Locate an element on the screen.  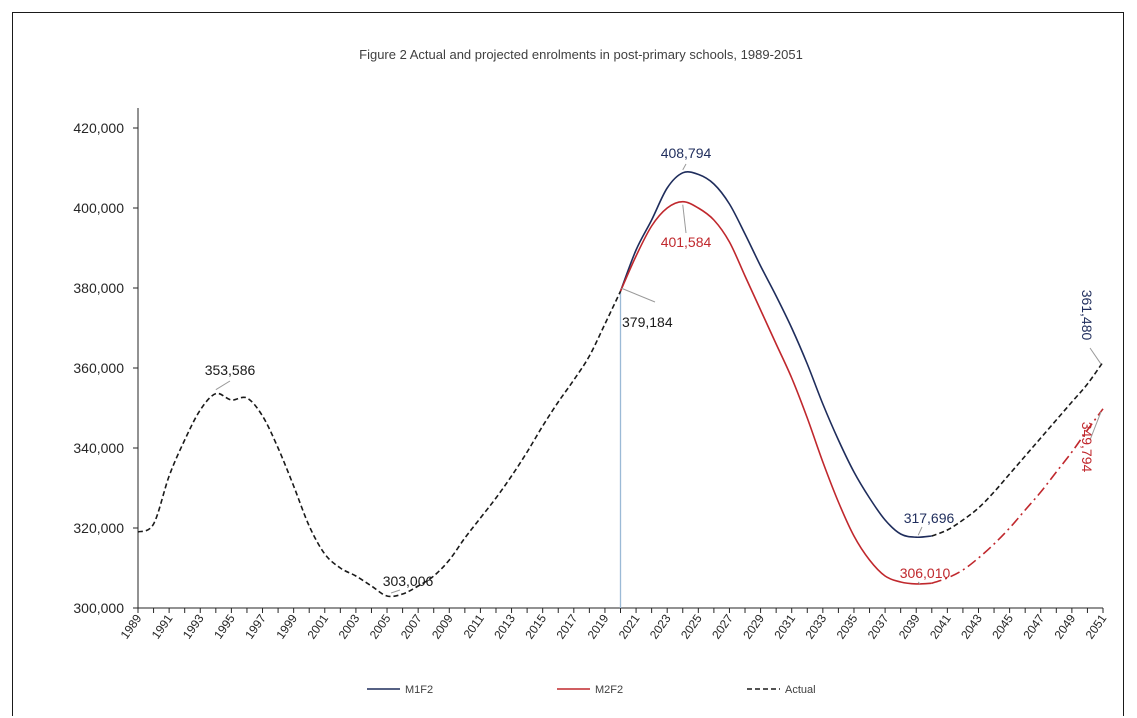
x-tick-label: 2003 is located at coordinates (349, 626).